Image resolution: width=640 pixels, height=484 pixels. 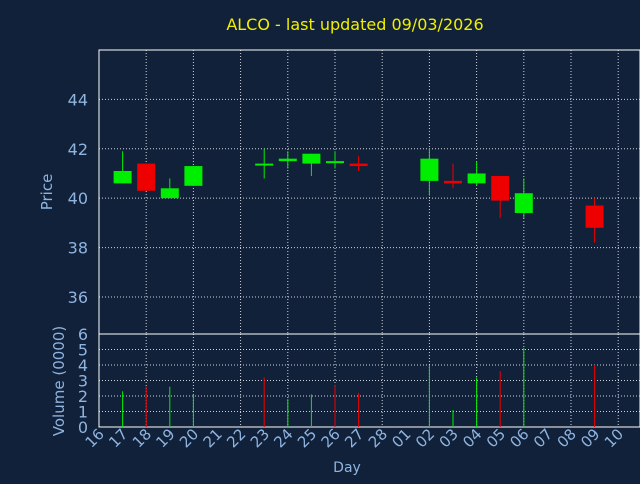 What do you see at coordinates (189, 438) in the screenshot?
I see `day-tick-label: 20` at bounding box center [189, 438].